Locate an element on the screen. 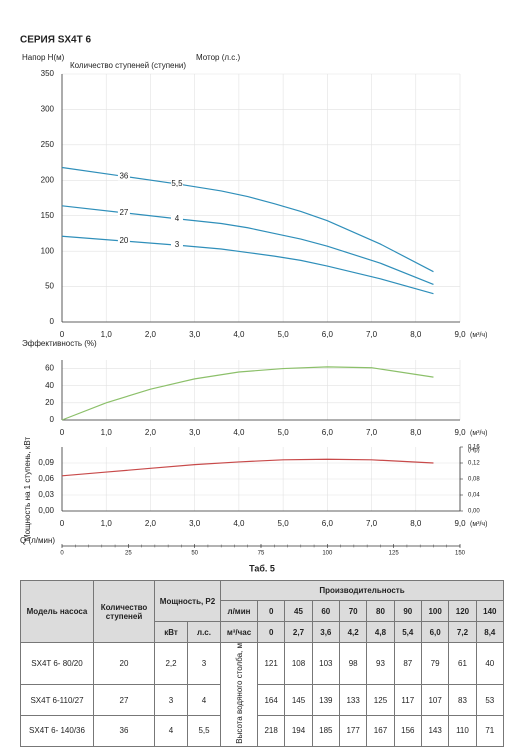 The image size is (524, 747). table-cell: л.с. is located at coordinates (204, 632).